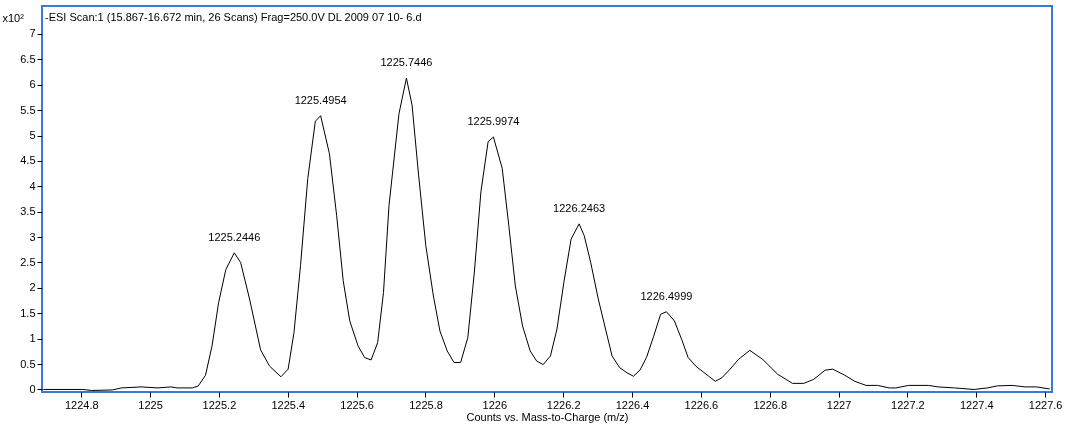 This screenshot has height=425, width=1071. What do you see at coordinates (28, 211) in the screenshot?
I see `y-tick-label: 3.5` at bounding box center [28, 211].